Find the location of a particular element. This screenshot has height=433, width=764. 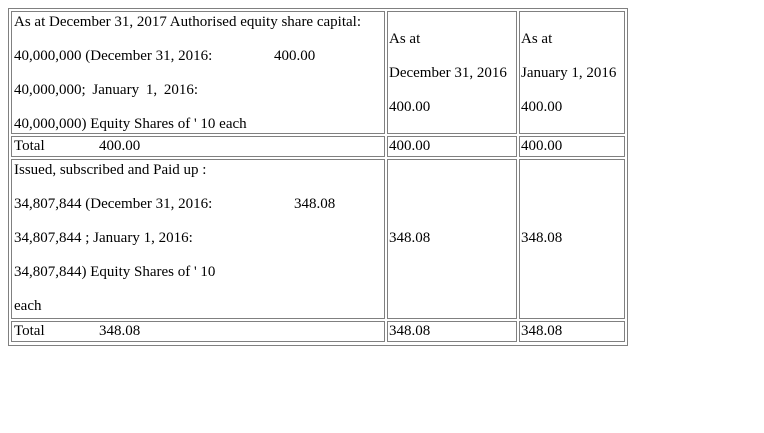

issued-shares-jan-2016: 34,807,844 ; January 1, 2016: is located at coordinates (103, 238).